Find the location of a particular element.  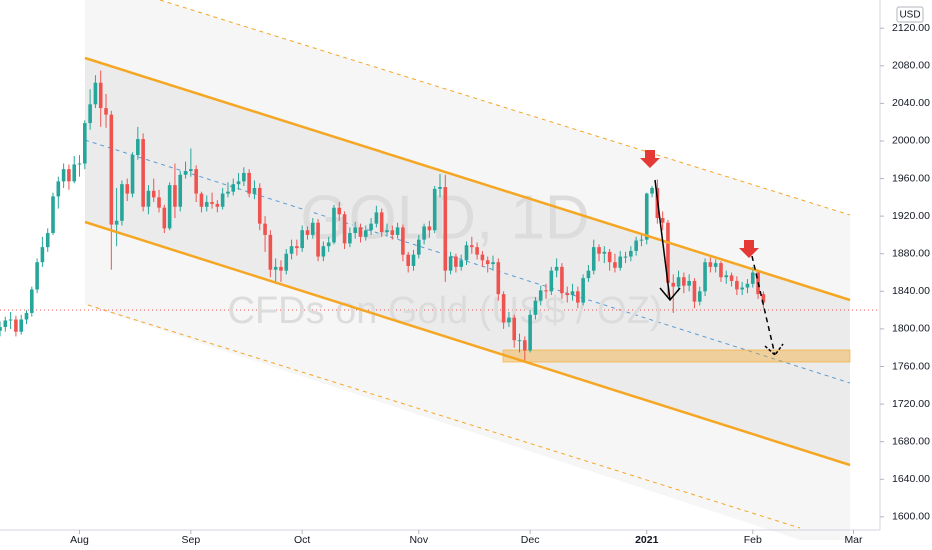

arrow-head is located at coordinates (774, 350).